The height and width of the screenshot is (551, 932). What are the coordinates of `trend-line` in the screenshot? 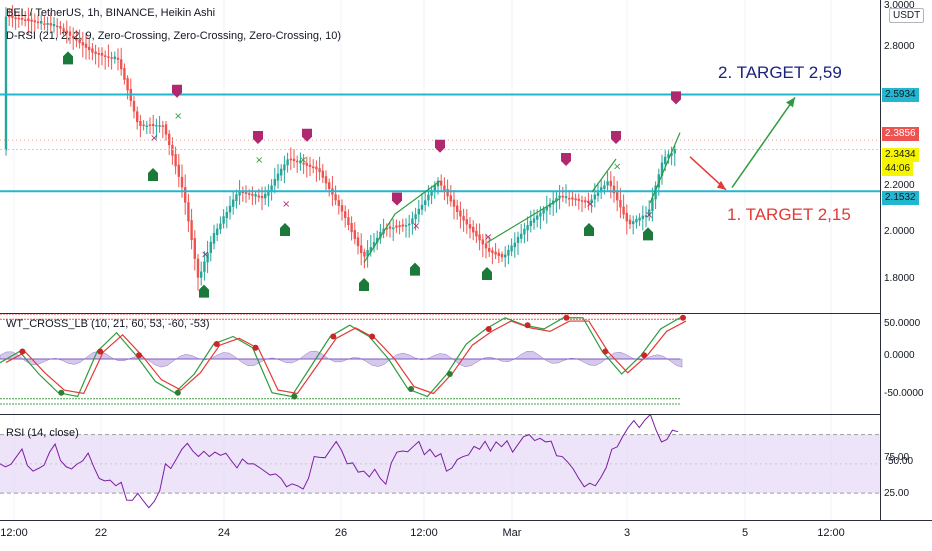 It's located at (402, 221).